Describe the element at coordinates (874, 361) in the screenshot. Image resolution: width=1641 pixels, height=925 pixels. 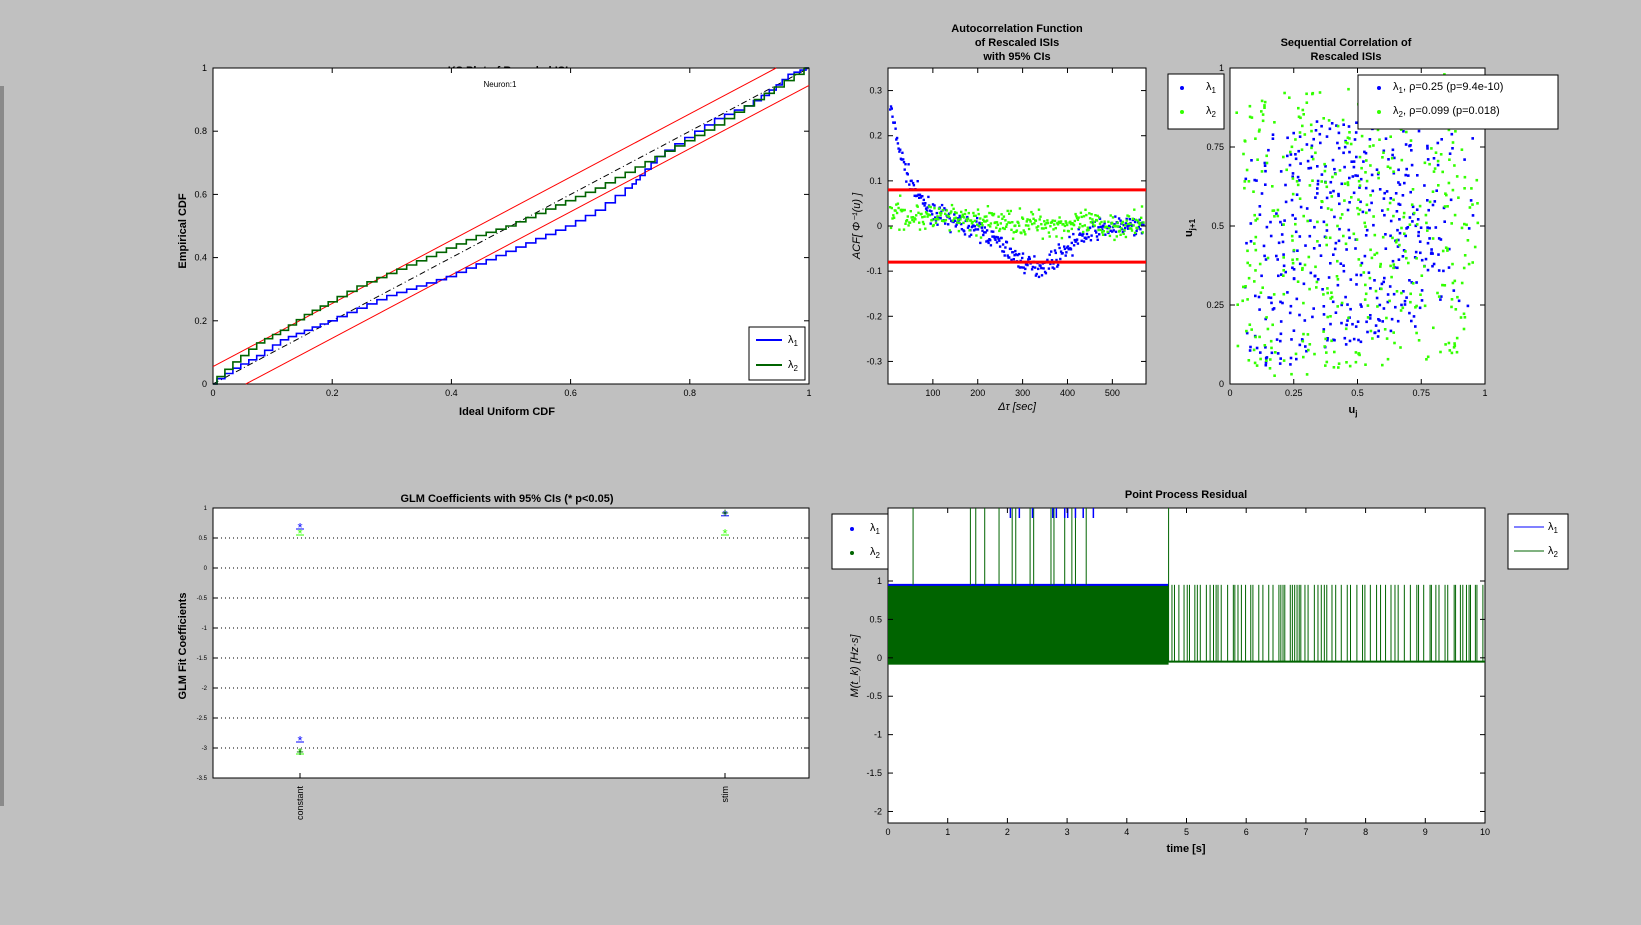
I see `acf-ytick-label: -0.3` at that location.